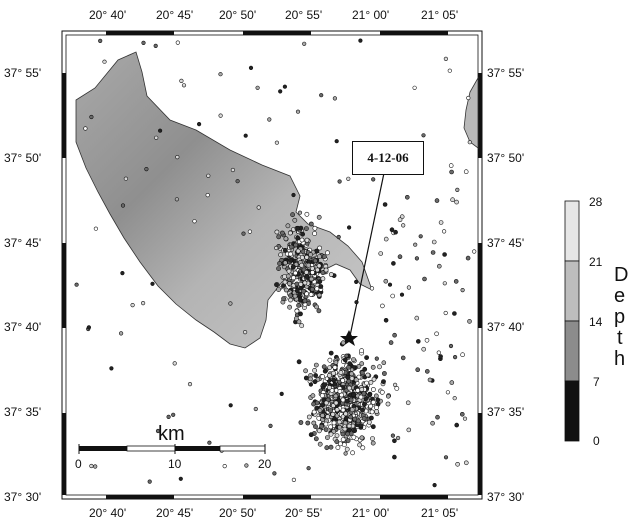 The image size is (632, 523). What do you see at coordinates (23, 158) in the screenshot?
I see `lat-label-left: 37° 50'` at bounding box center [23, 158].